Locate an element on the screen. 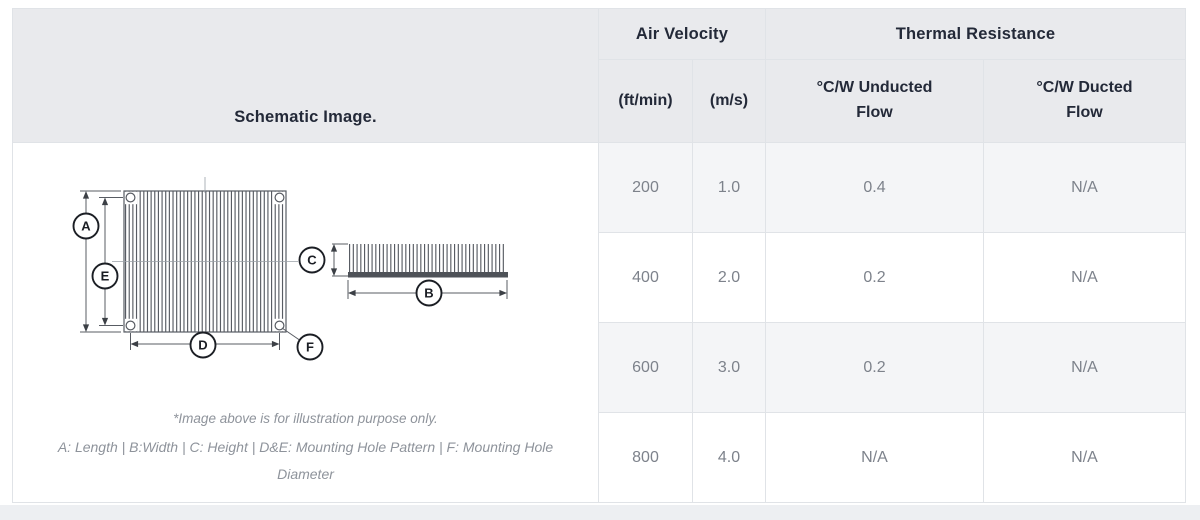 The image size is (1200, 520). cell-unducted: N/A is located at coordinates (874, 457).